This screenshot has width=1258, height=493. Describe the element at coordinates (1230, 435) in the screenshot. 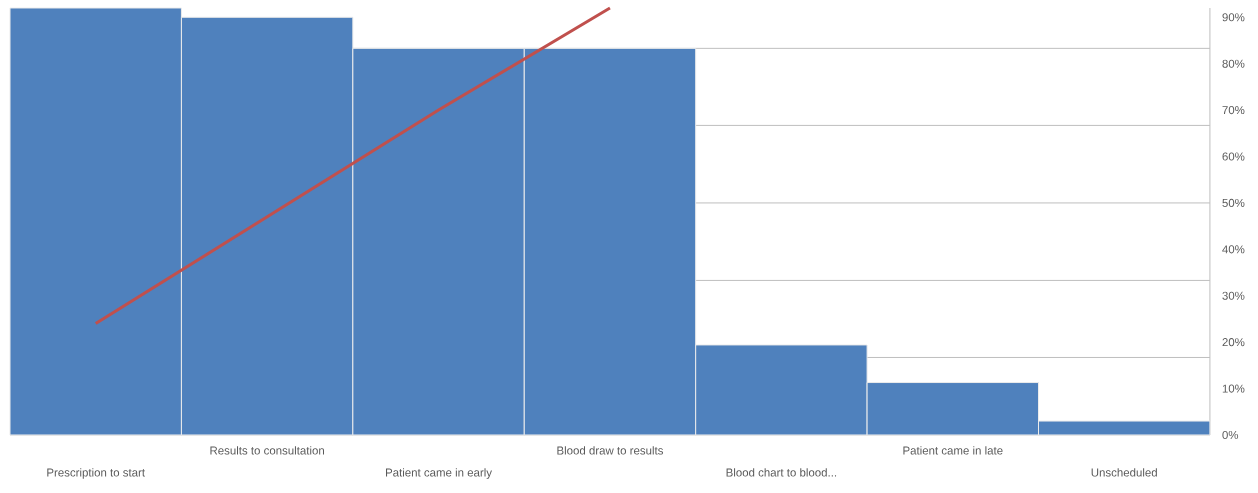

I see `y-tick-label: 0%` at that location.